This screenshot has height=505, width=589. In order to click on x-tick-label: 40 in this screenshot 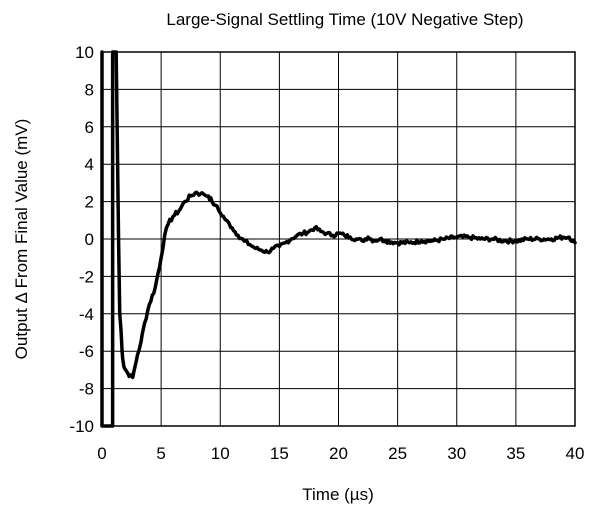, I will do `click(575, 453)`.